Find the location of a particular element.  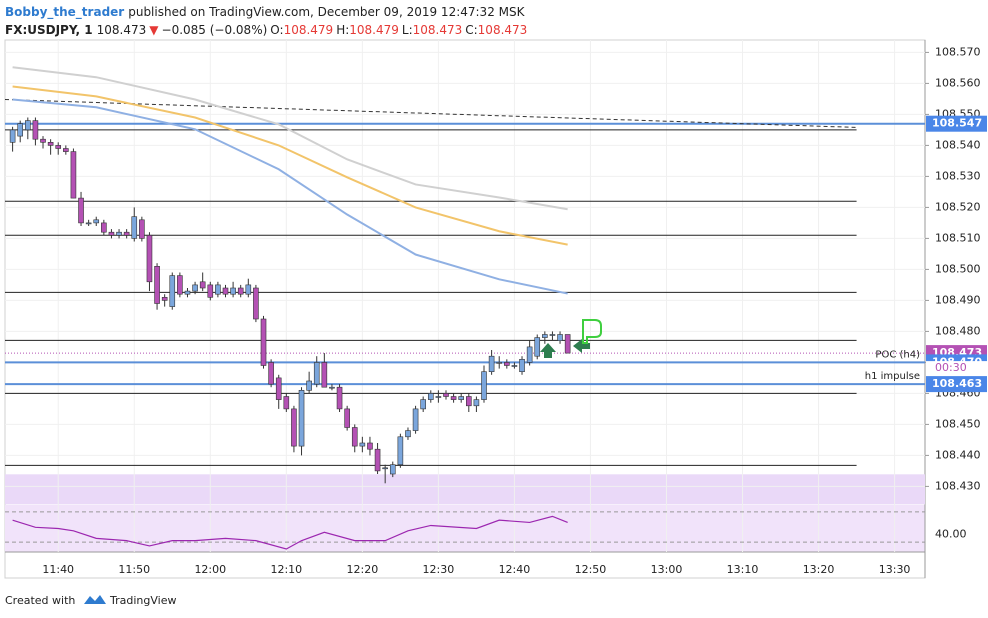

x-tick-label: 11:50 is located at coordinates (134, 569).